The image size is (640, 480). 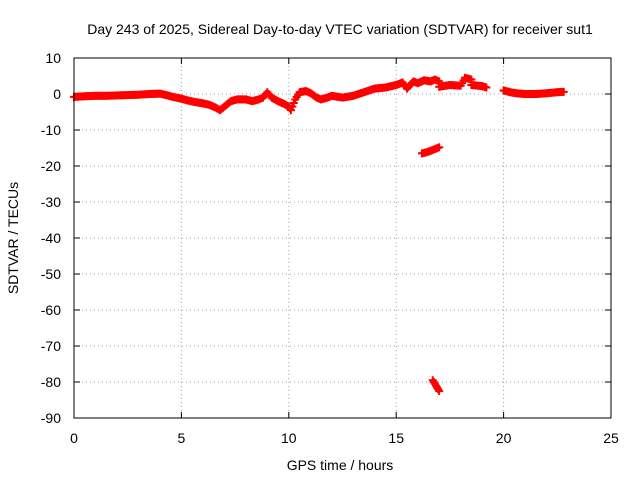 I want to click on y-tick-label: -30, so click(x=51, y=202).